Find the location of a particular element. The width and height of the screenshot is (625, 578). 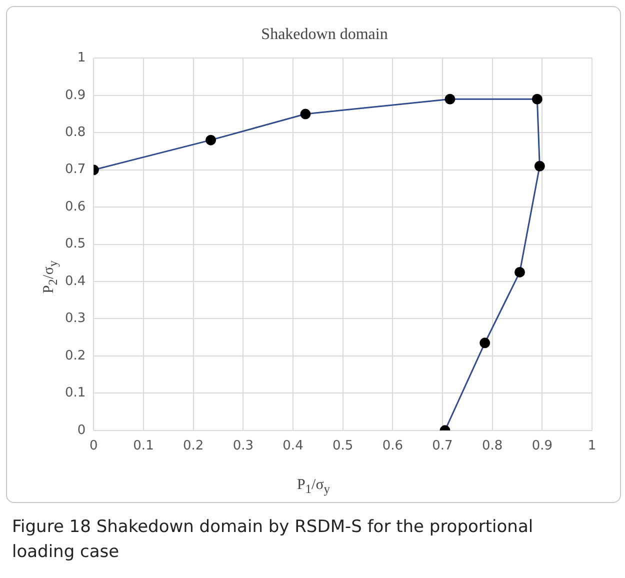

x-tick-label: 0.4 is located at coordinates (293, 446).